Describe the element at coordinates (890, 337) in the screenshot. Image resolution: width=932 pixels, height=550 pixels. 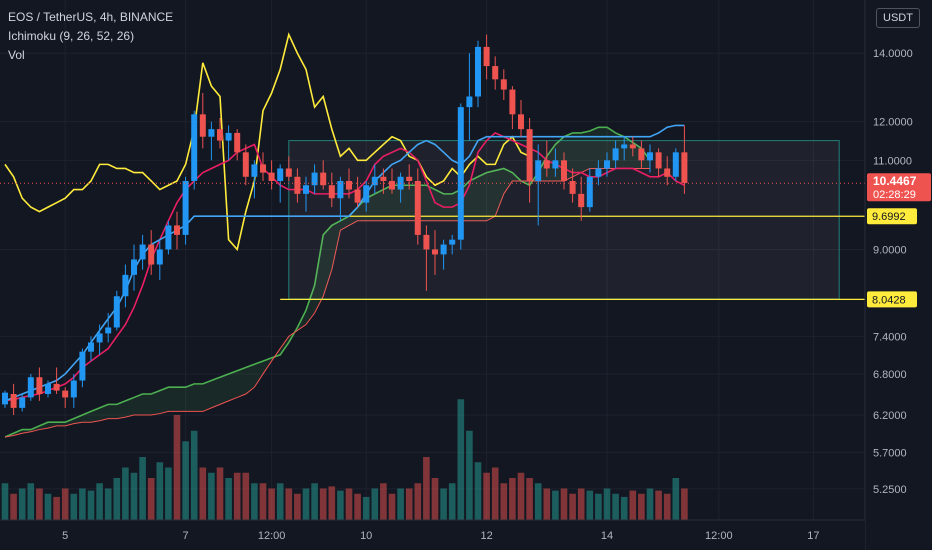
I see `price-tick-label: 7.4000` at that location.